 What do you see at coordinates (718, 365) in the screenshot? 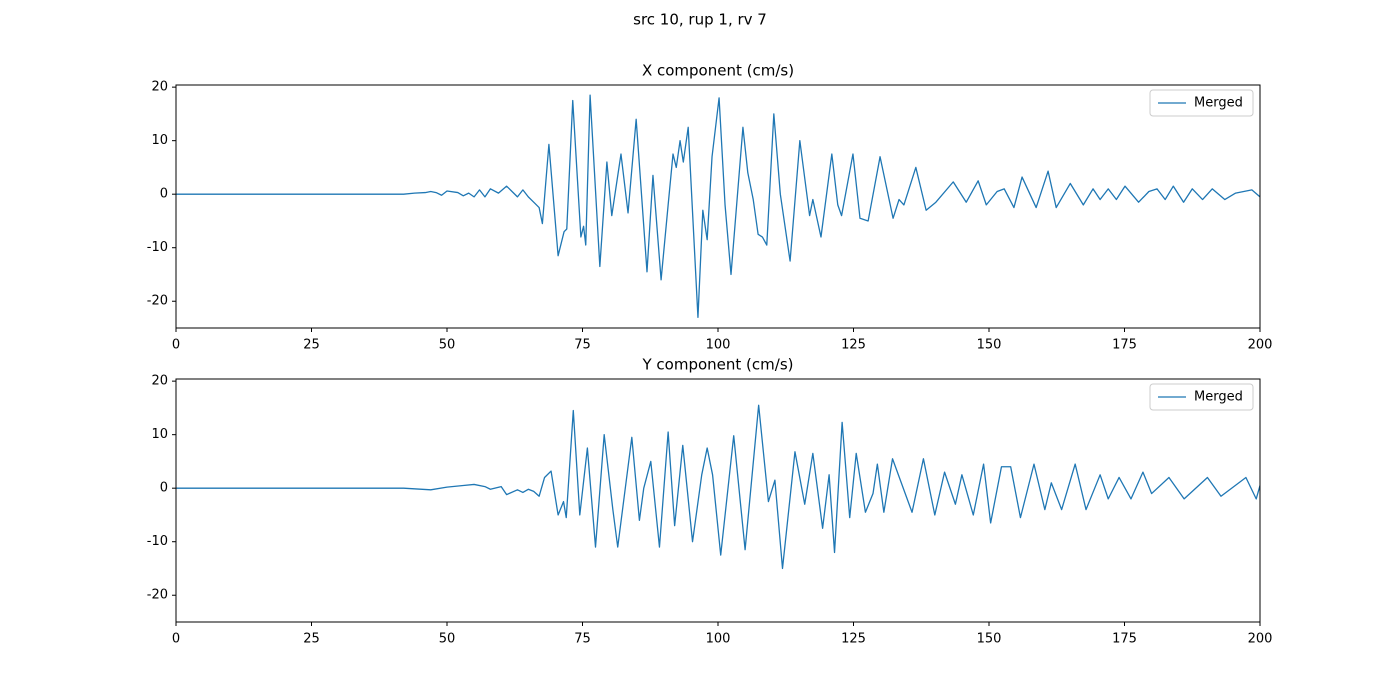
I see `axes-title: Y component (cm/s)` at bounding box center [718, 365].